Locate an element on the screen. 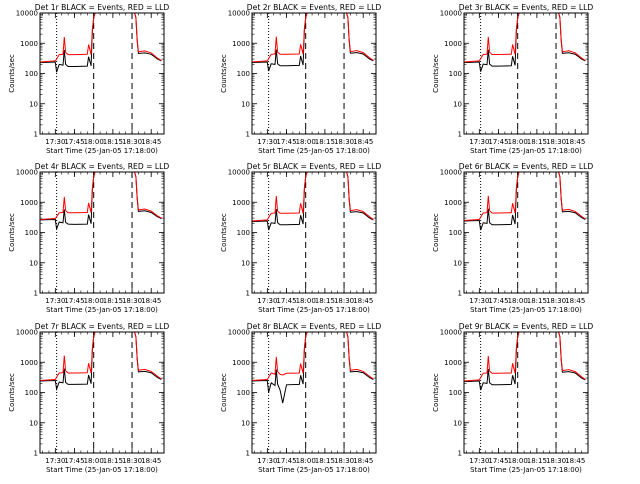 The image size is (640, 484). chart-title: Det 4r BLACK = Events, RED = LLD is located at coordinates (102, 166).